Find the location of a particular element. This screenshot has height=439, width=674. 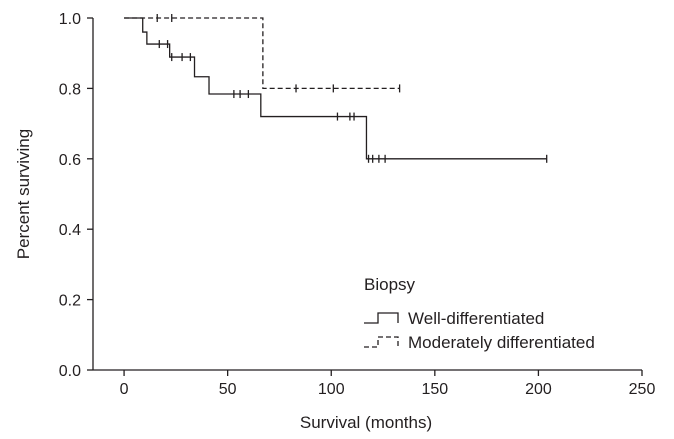

survival-curve is located at coordinates (262, 53).